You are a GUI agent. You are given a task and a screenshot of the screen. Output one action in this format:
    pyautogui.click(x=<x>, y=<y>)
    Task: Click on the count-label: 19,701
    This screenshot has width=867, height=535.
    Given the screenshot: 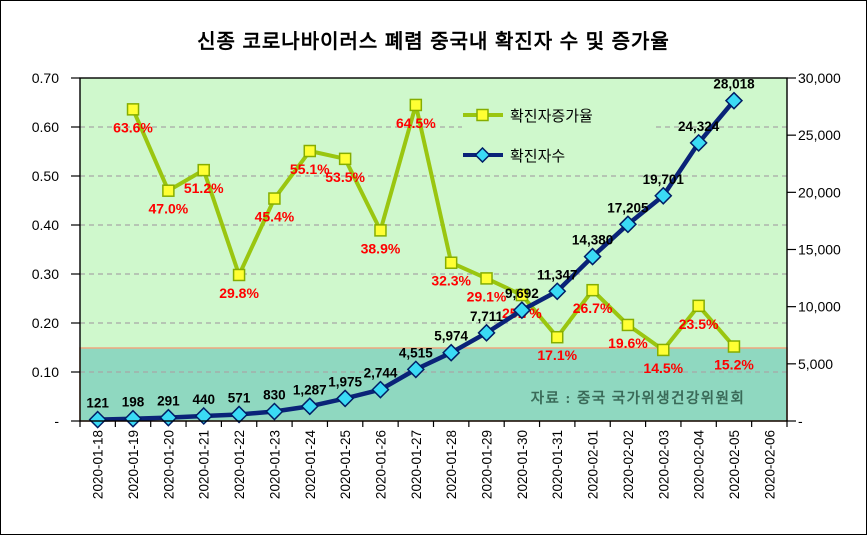 What is the action you would take?
    pyautogui.click(x=664, y=179)
    